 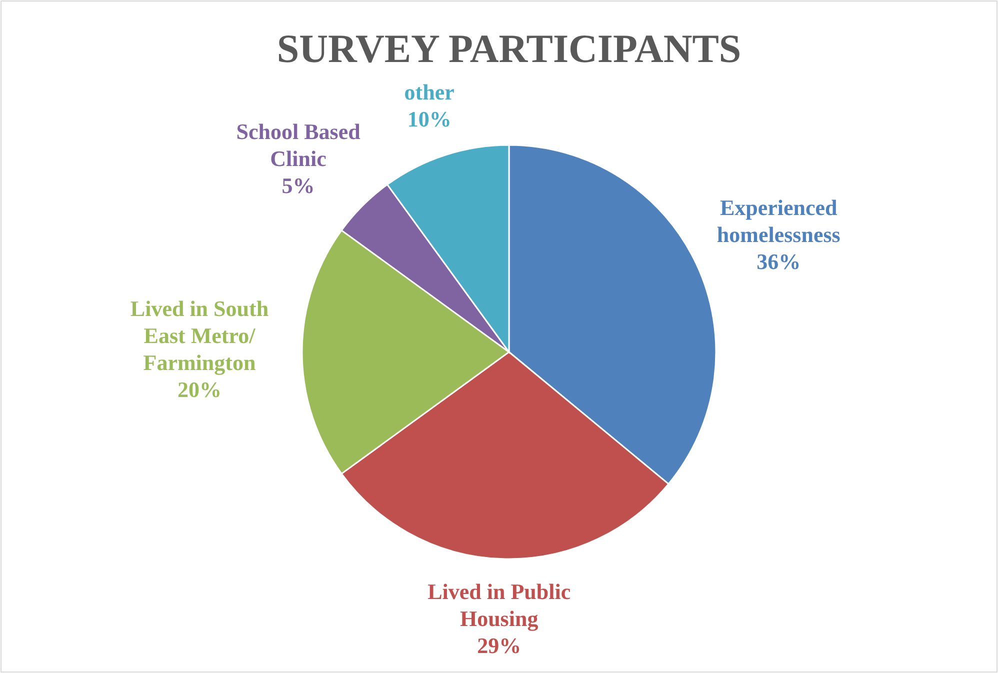 What do you see at coordinates (200, 389) in the screenshot?
I see `data-label: 20%` at bounding box center [200, 389].